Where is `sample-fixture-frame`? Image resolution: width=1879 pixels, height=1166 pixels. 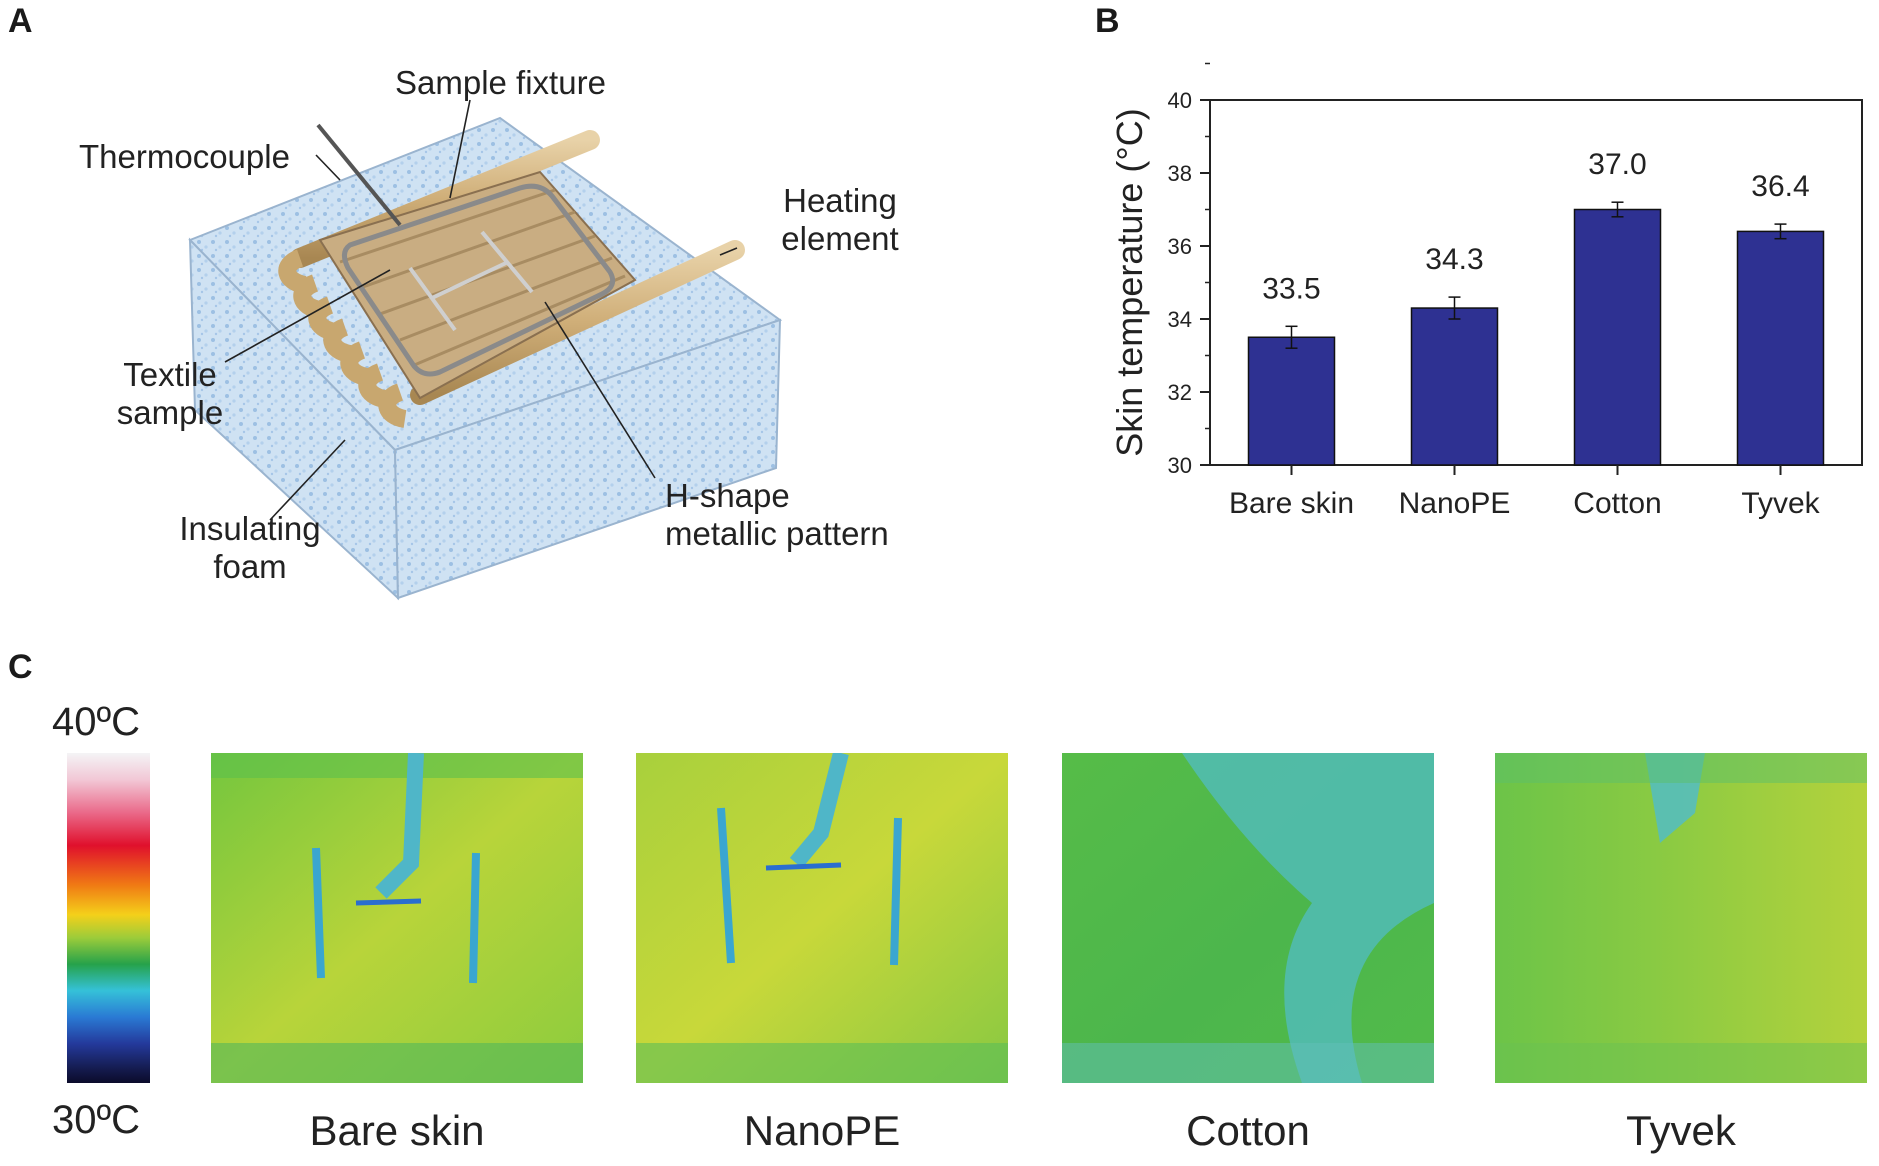
sample-fixture-frame is located at coordinates (479, 280).